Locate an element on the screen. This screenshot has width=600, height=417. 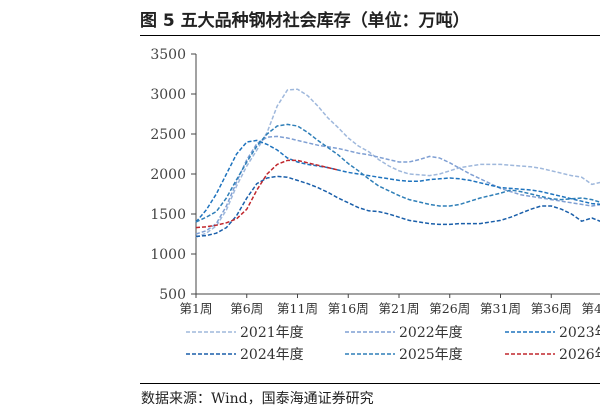
legend-item: 2026年度 is located at coordinates (552, 355).